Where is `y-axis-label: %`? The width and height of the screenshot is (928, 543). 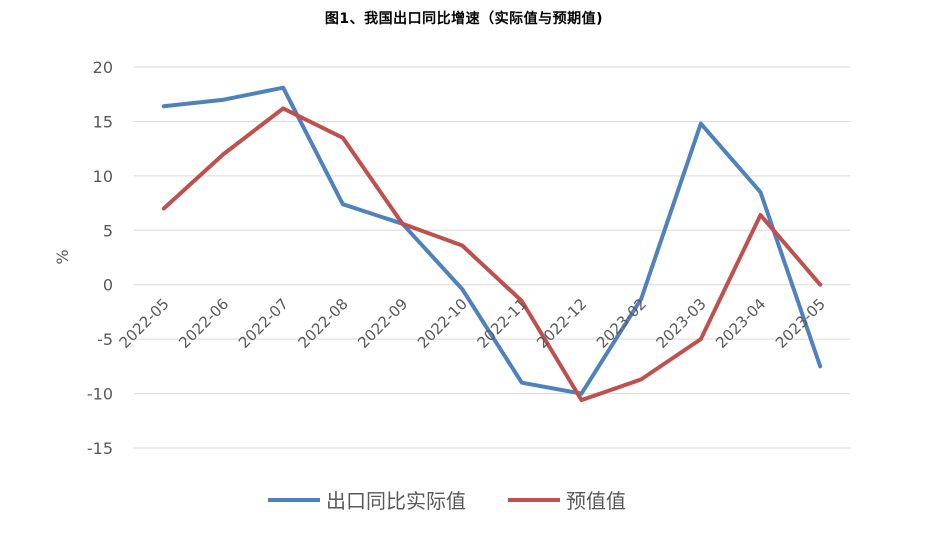 y-axis-label: % is located at coordinates (62, 256).